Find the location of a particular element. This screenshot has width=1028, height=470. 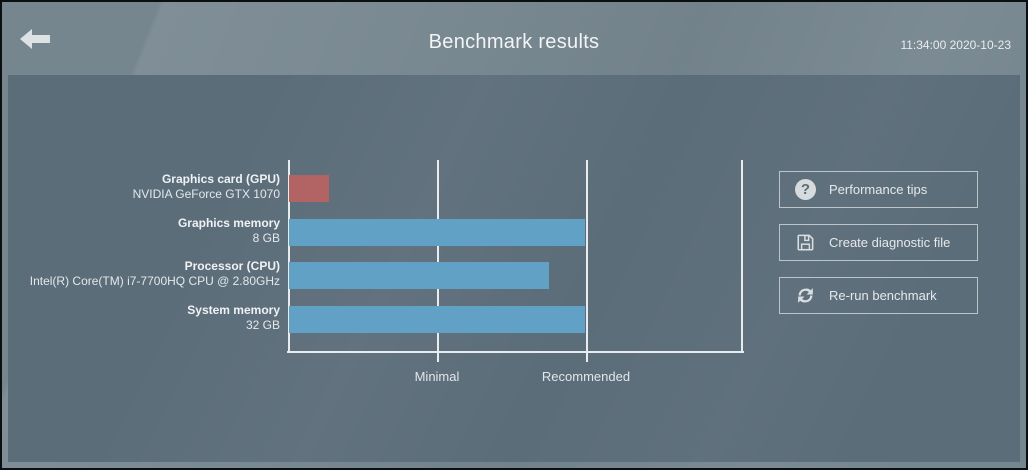

axis-line-bottom is located at coordinates (515, 352).